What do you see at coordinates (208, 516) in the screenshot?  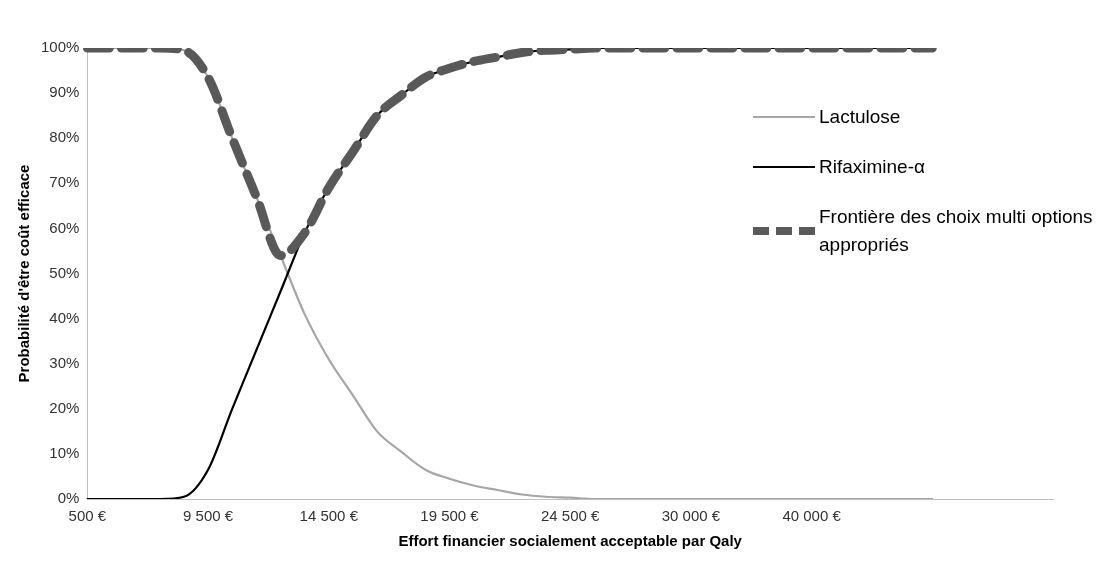 I see `x-tick-label: 9 500 €` at bounding box center [208, 516].